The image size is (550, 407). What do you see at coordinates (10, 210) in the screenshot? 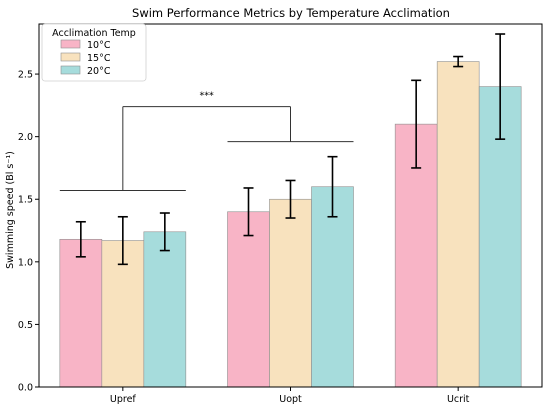
I see `y-axis-label: Swimming speed (Bl s⁻¹)` at bounding box center [10, 210].